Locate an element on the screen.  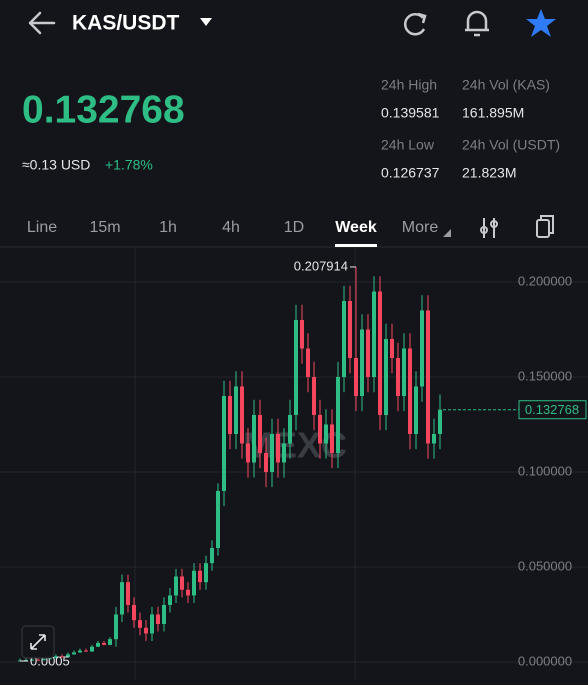
y-tick-label: 0.050000 is located at coordinates (545, 565).